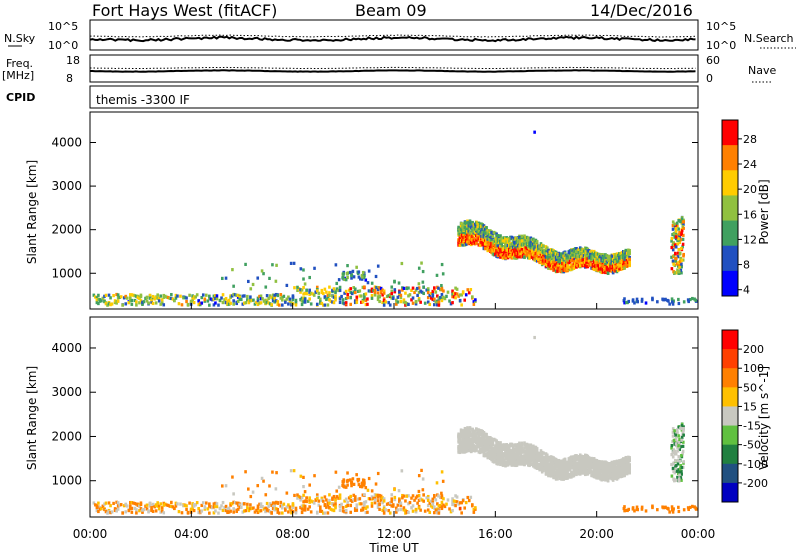 This screenshot has width=800, height=554. Describe the element at coordinates (746, 265) in the screenshot. I see `colorbar-tick-label: 8` at that location.